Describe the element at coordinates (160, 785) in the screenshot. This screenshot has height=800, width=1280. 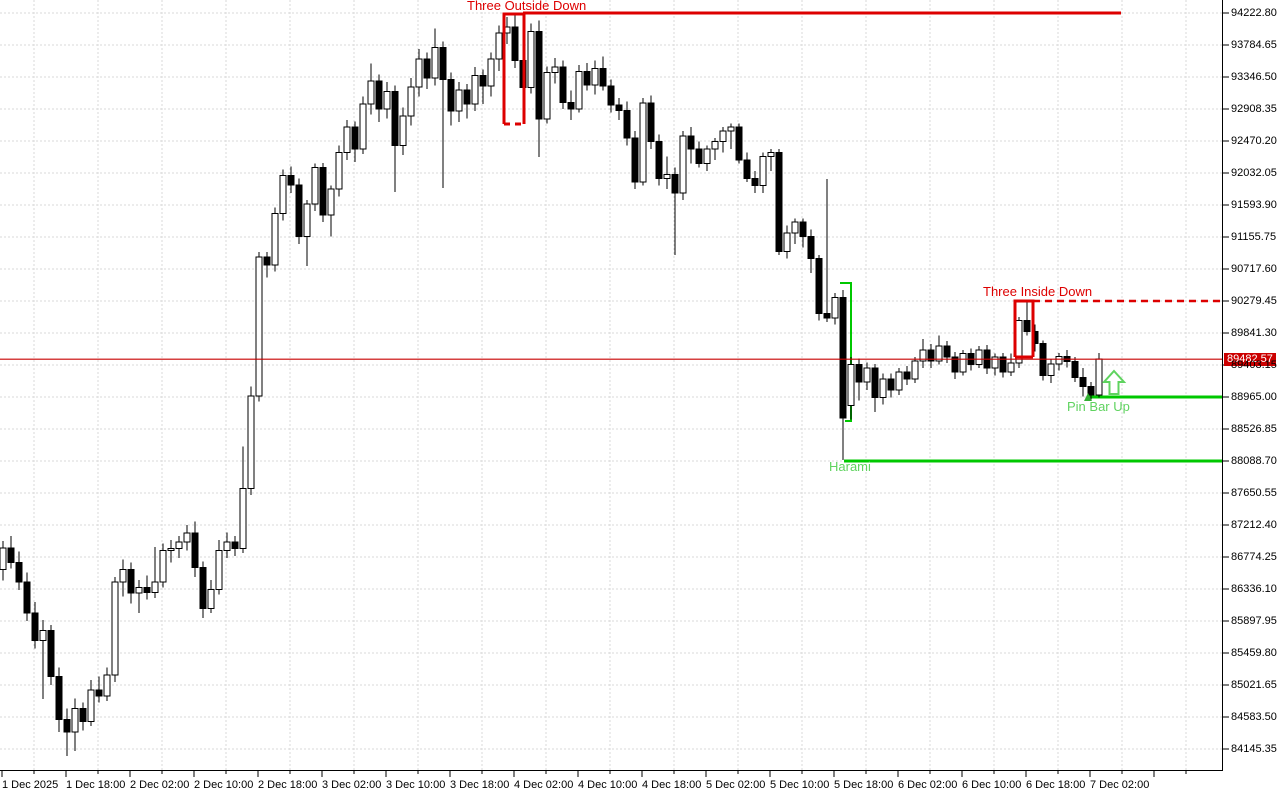
I see `time-axis-label: 2 Dec 02:00` at that location.